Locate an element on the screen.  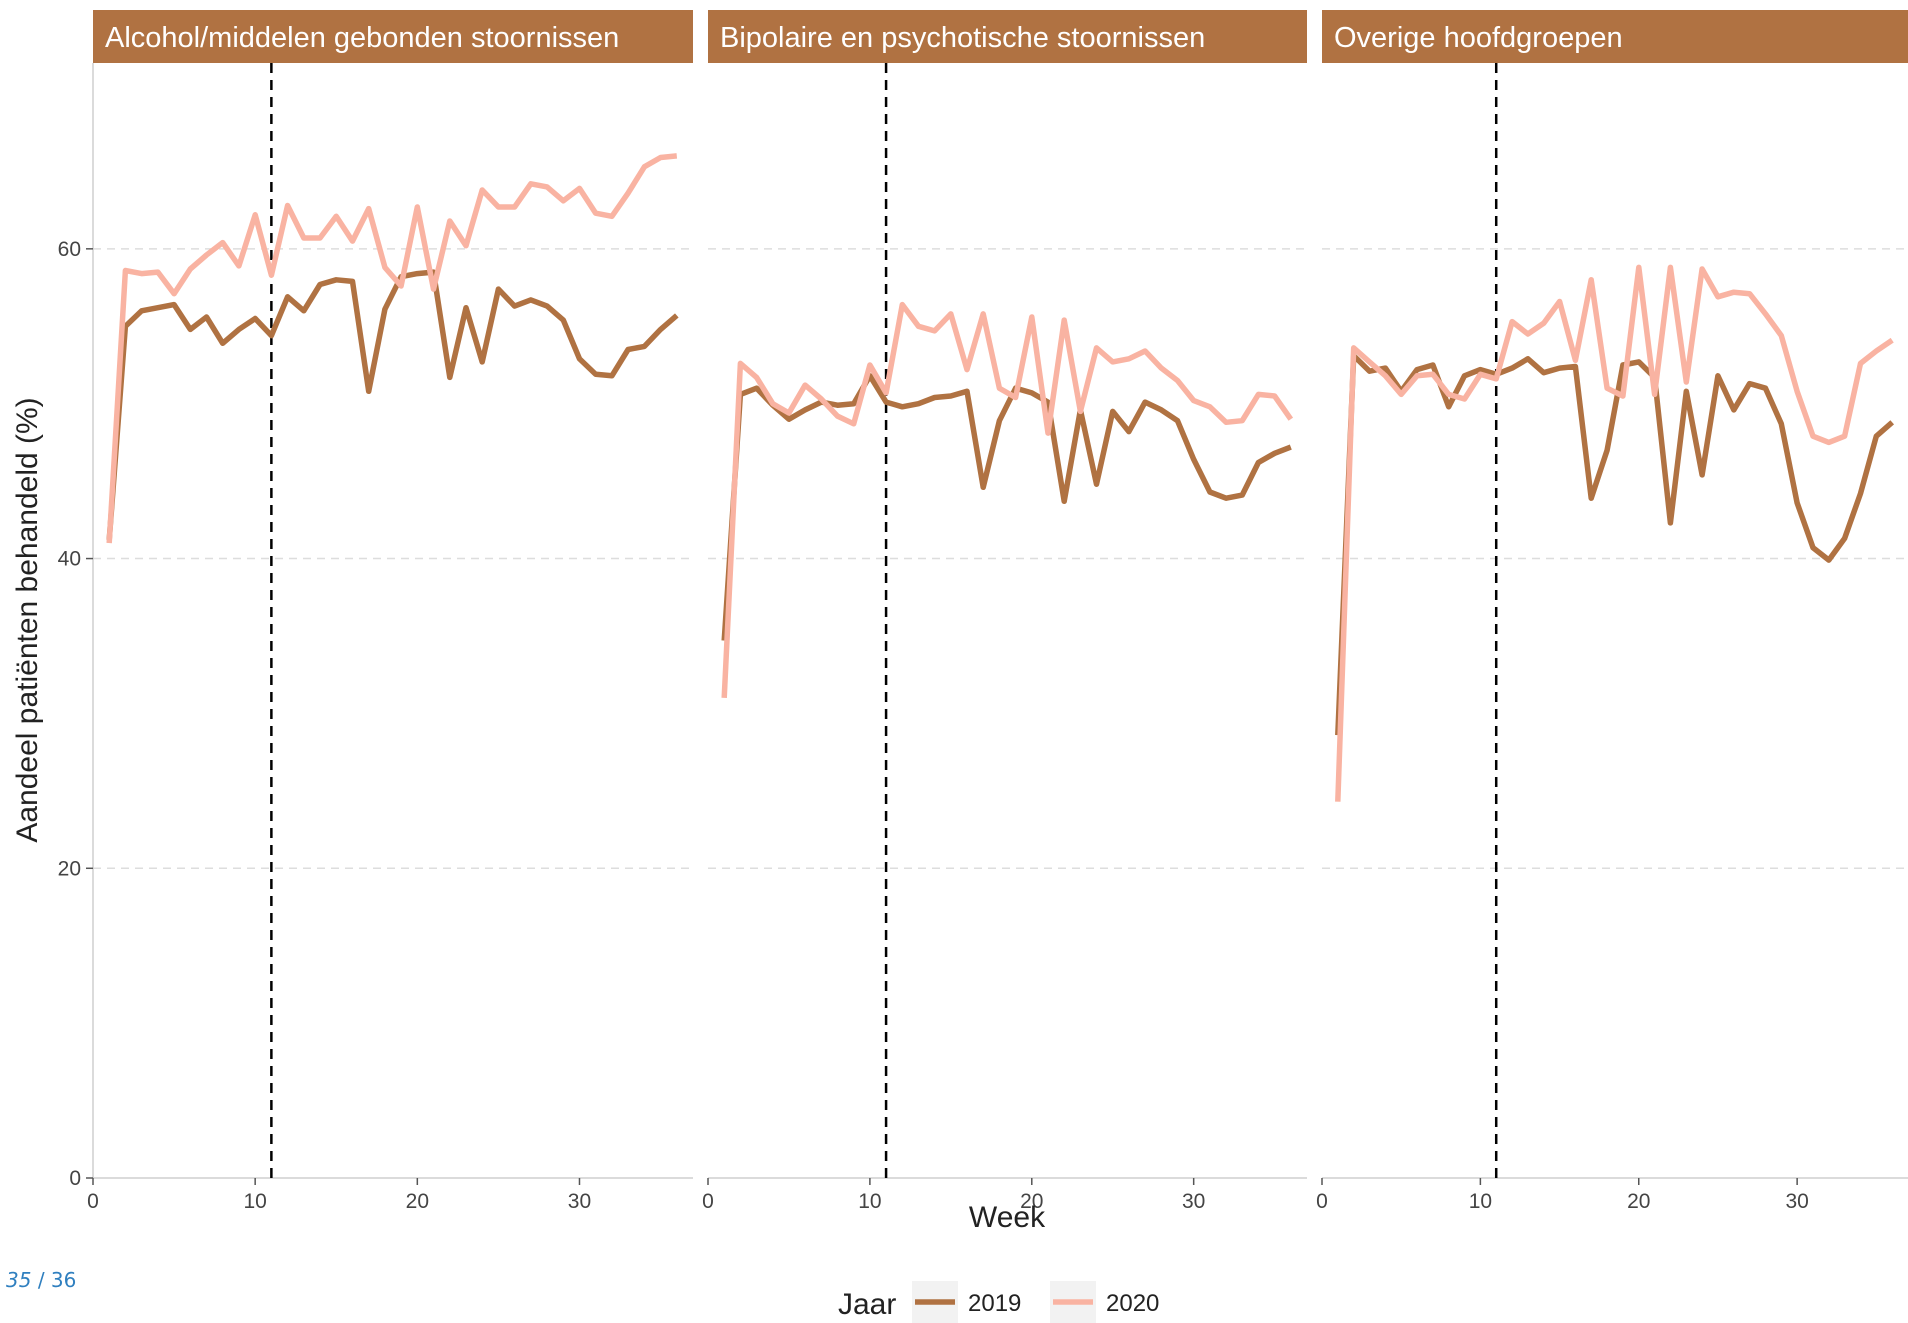
legend-label-2020: 2020 is located at coordinates (1132, 1303).